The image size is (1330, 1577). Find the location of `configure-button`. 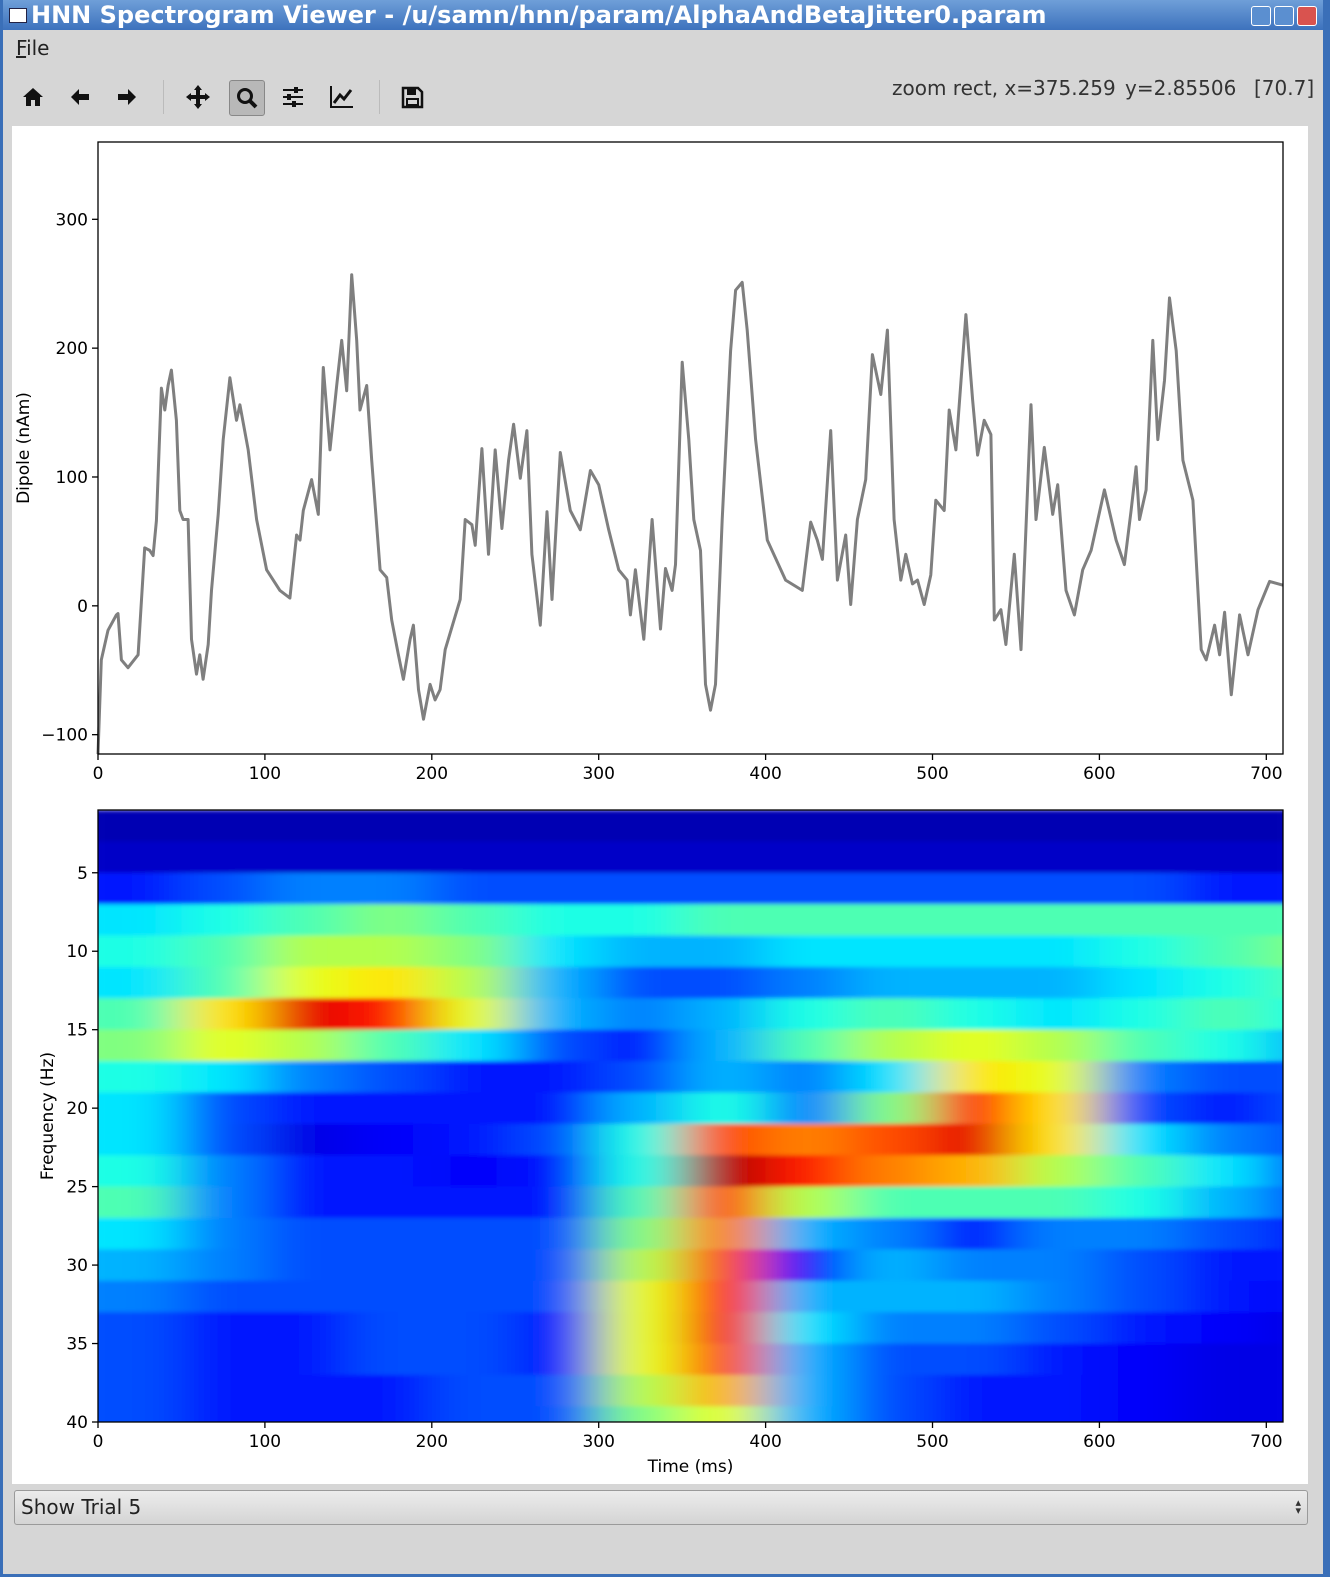

configure-button is located at coordinates (293, 97).